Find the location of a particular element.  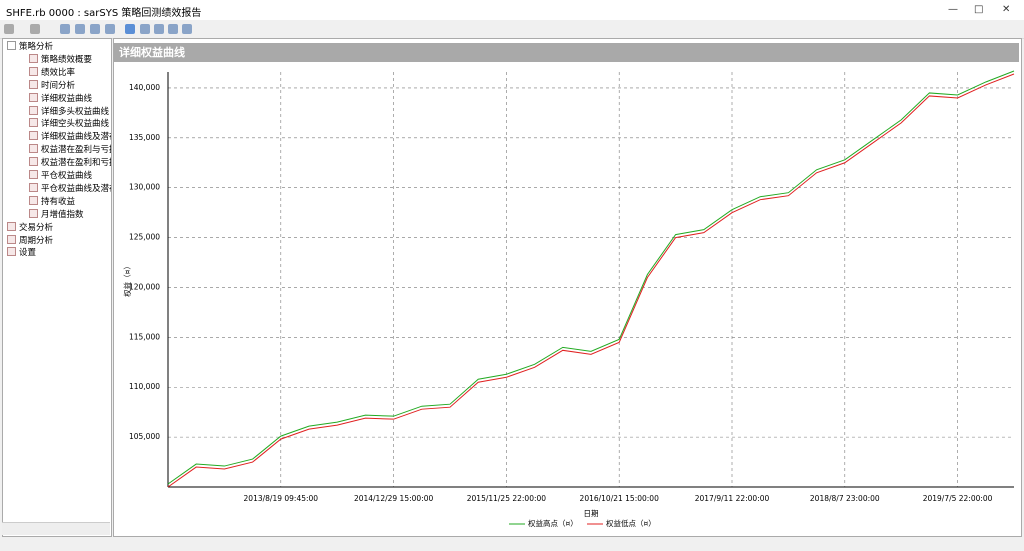

tree-label: 平仓权益曲线及潜在 is located at coordinates (76, 188).